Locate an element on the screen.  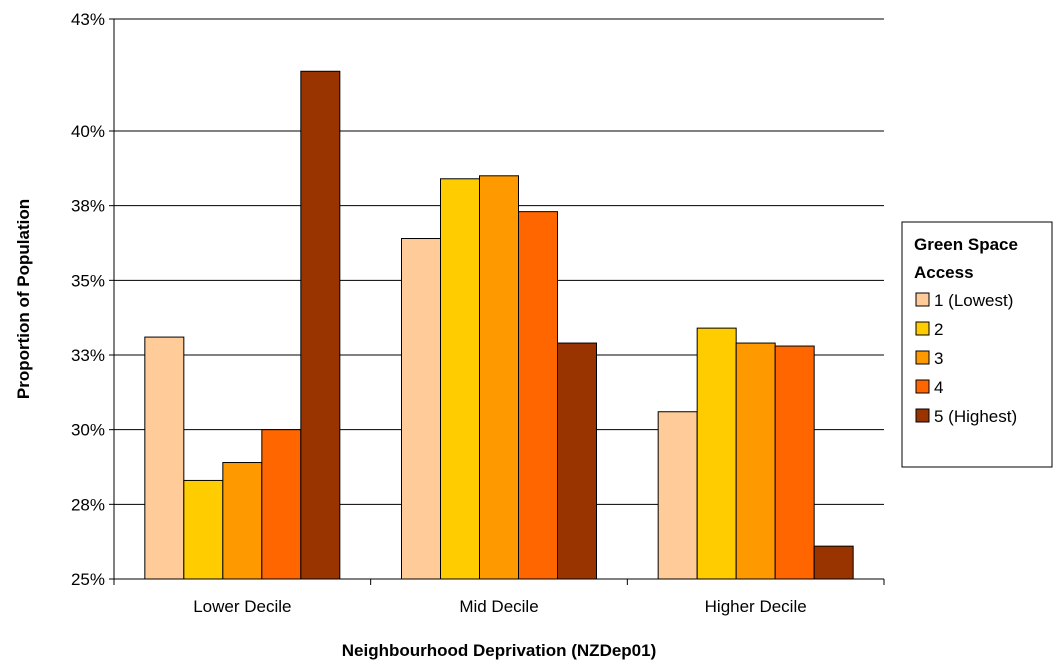
y-tick-label: 30% is located at coordinates (88, 430).